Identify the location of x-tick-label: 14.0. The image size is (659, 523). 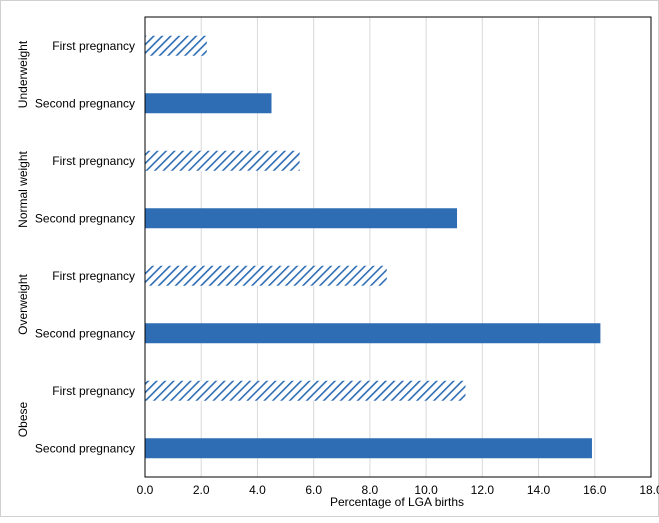
(539, 490).